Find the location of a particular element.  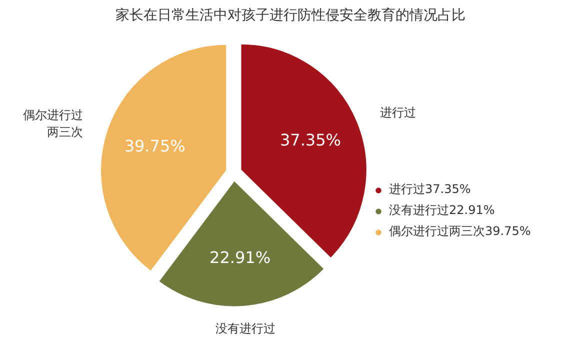

legend-label: 进行过37.35% is located at coordinates (430, 189).